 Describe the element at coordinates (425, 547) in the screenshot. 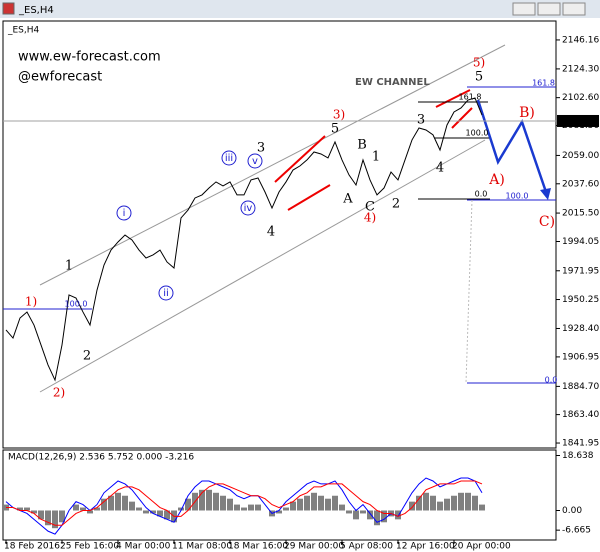

I see `x-tick-label: 12 Apr 16:00` at that location.